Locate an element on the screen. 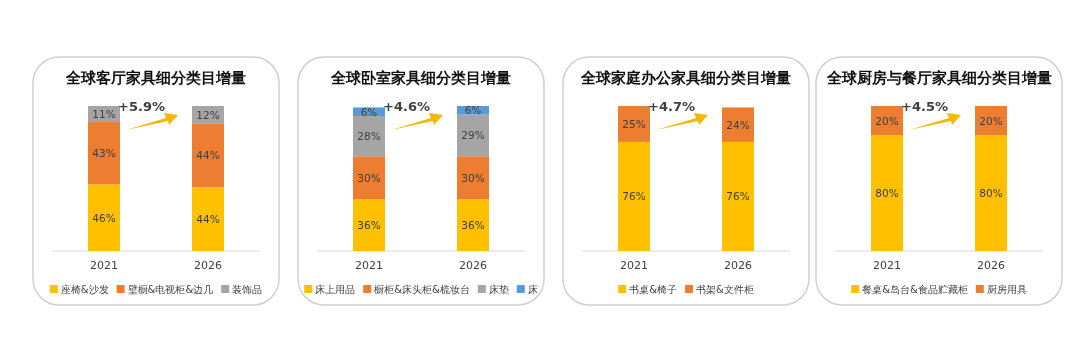 Image resolution: width=1080 pixels, height=350 pixels. legend-label: 橱柜&床头柜&梳妆台 is located at coordinates (422, 289).